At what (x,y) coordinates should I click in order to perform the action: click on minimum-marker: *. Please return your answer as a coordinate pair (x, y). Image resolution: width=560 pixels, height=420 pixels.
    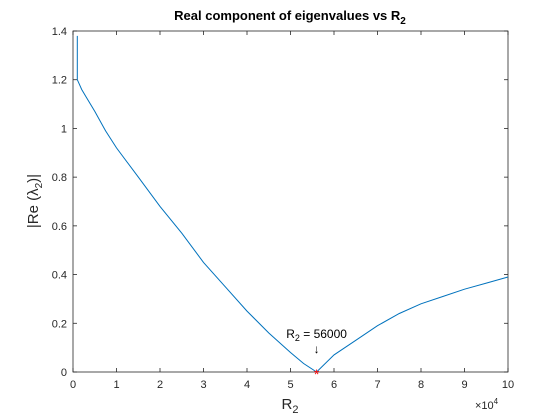
    Looking at the image, I should click on (317, 374).